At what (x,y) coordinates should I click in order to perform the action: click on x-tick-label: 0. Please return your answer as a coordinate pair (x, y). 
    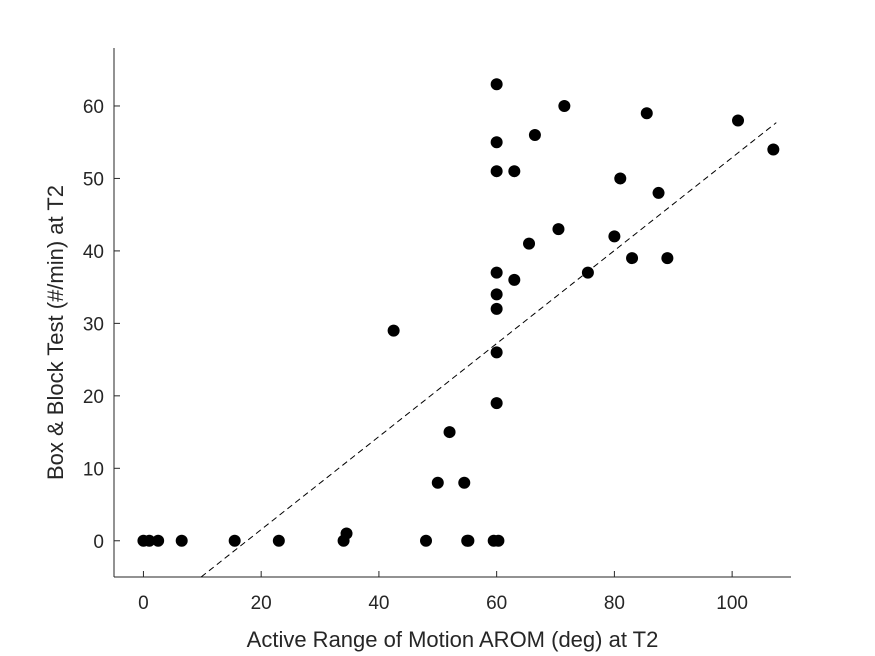
    Looking at the image, I should click on (143, 603).